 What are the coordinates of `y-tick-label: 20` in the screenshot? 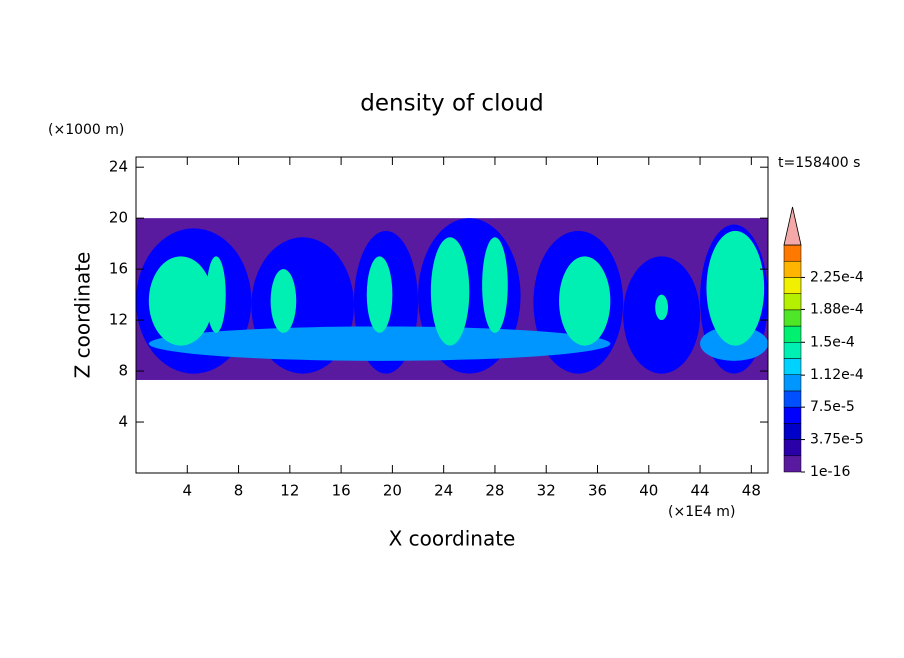 It's located at (118, 218).